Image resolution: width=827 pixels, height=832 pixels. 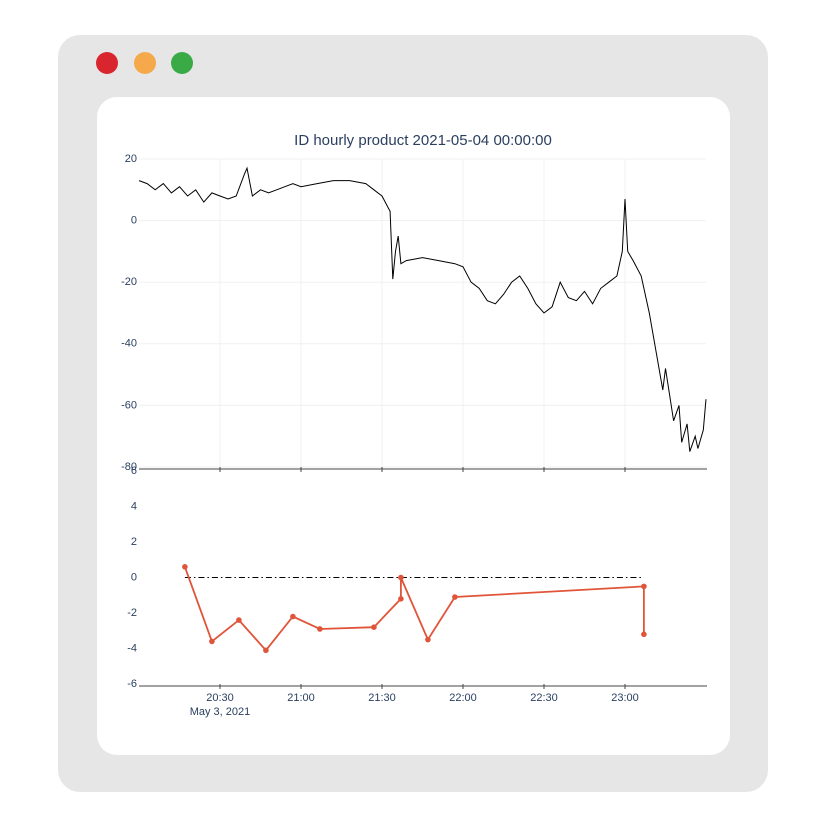 What do you see at coordinates (129, 282) in the screenshot?
I see `y-tick-label: -20` at bounding box center [129, 282].